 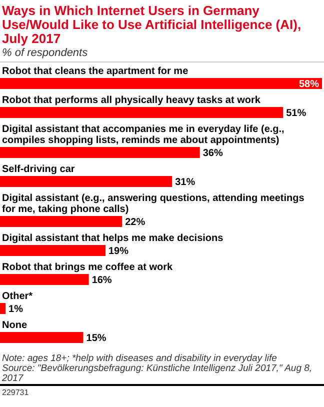 I want to click on source-note: Source: "Bevölkerungsbefragung: Künstliche Intelligenz Juli 2017," Aug 8, 2017, so click(x=156, y=373).